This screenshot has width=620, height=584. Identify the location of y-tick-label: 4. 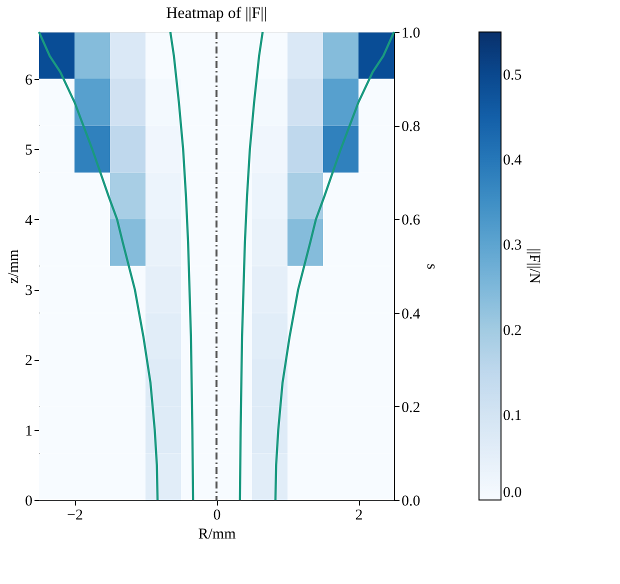
(29, 220).